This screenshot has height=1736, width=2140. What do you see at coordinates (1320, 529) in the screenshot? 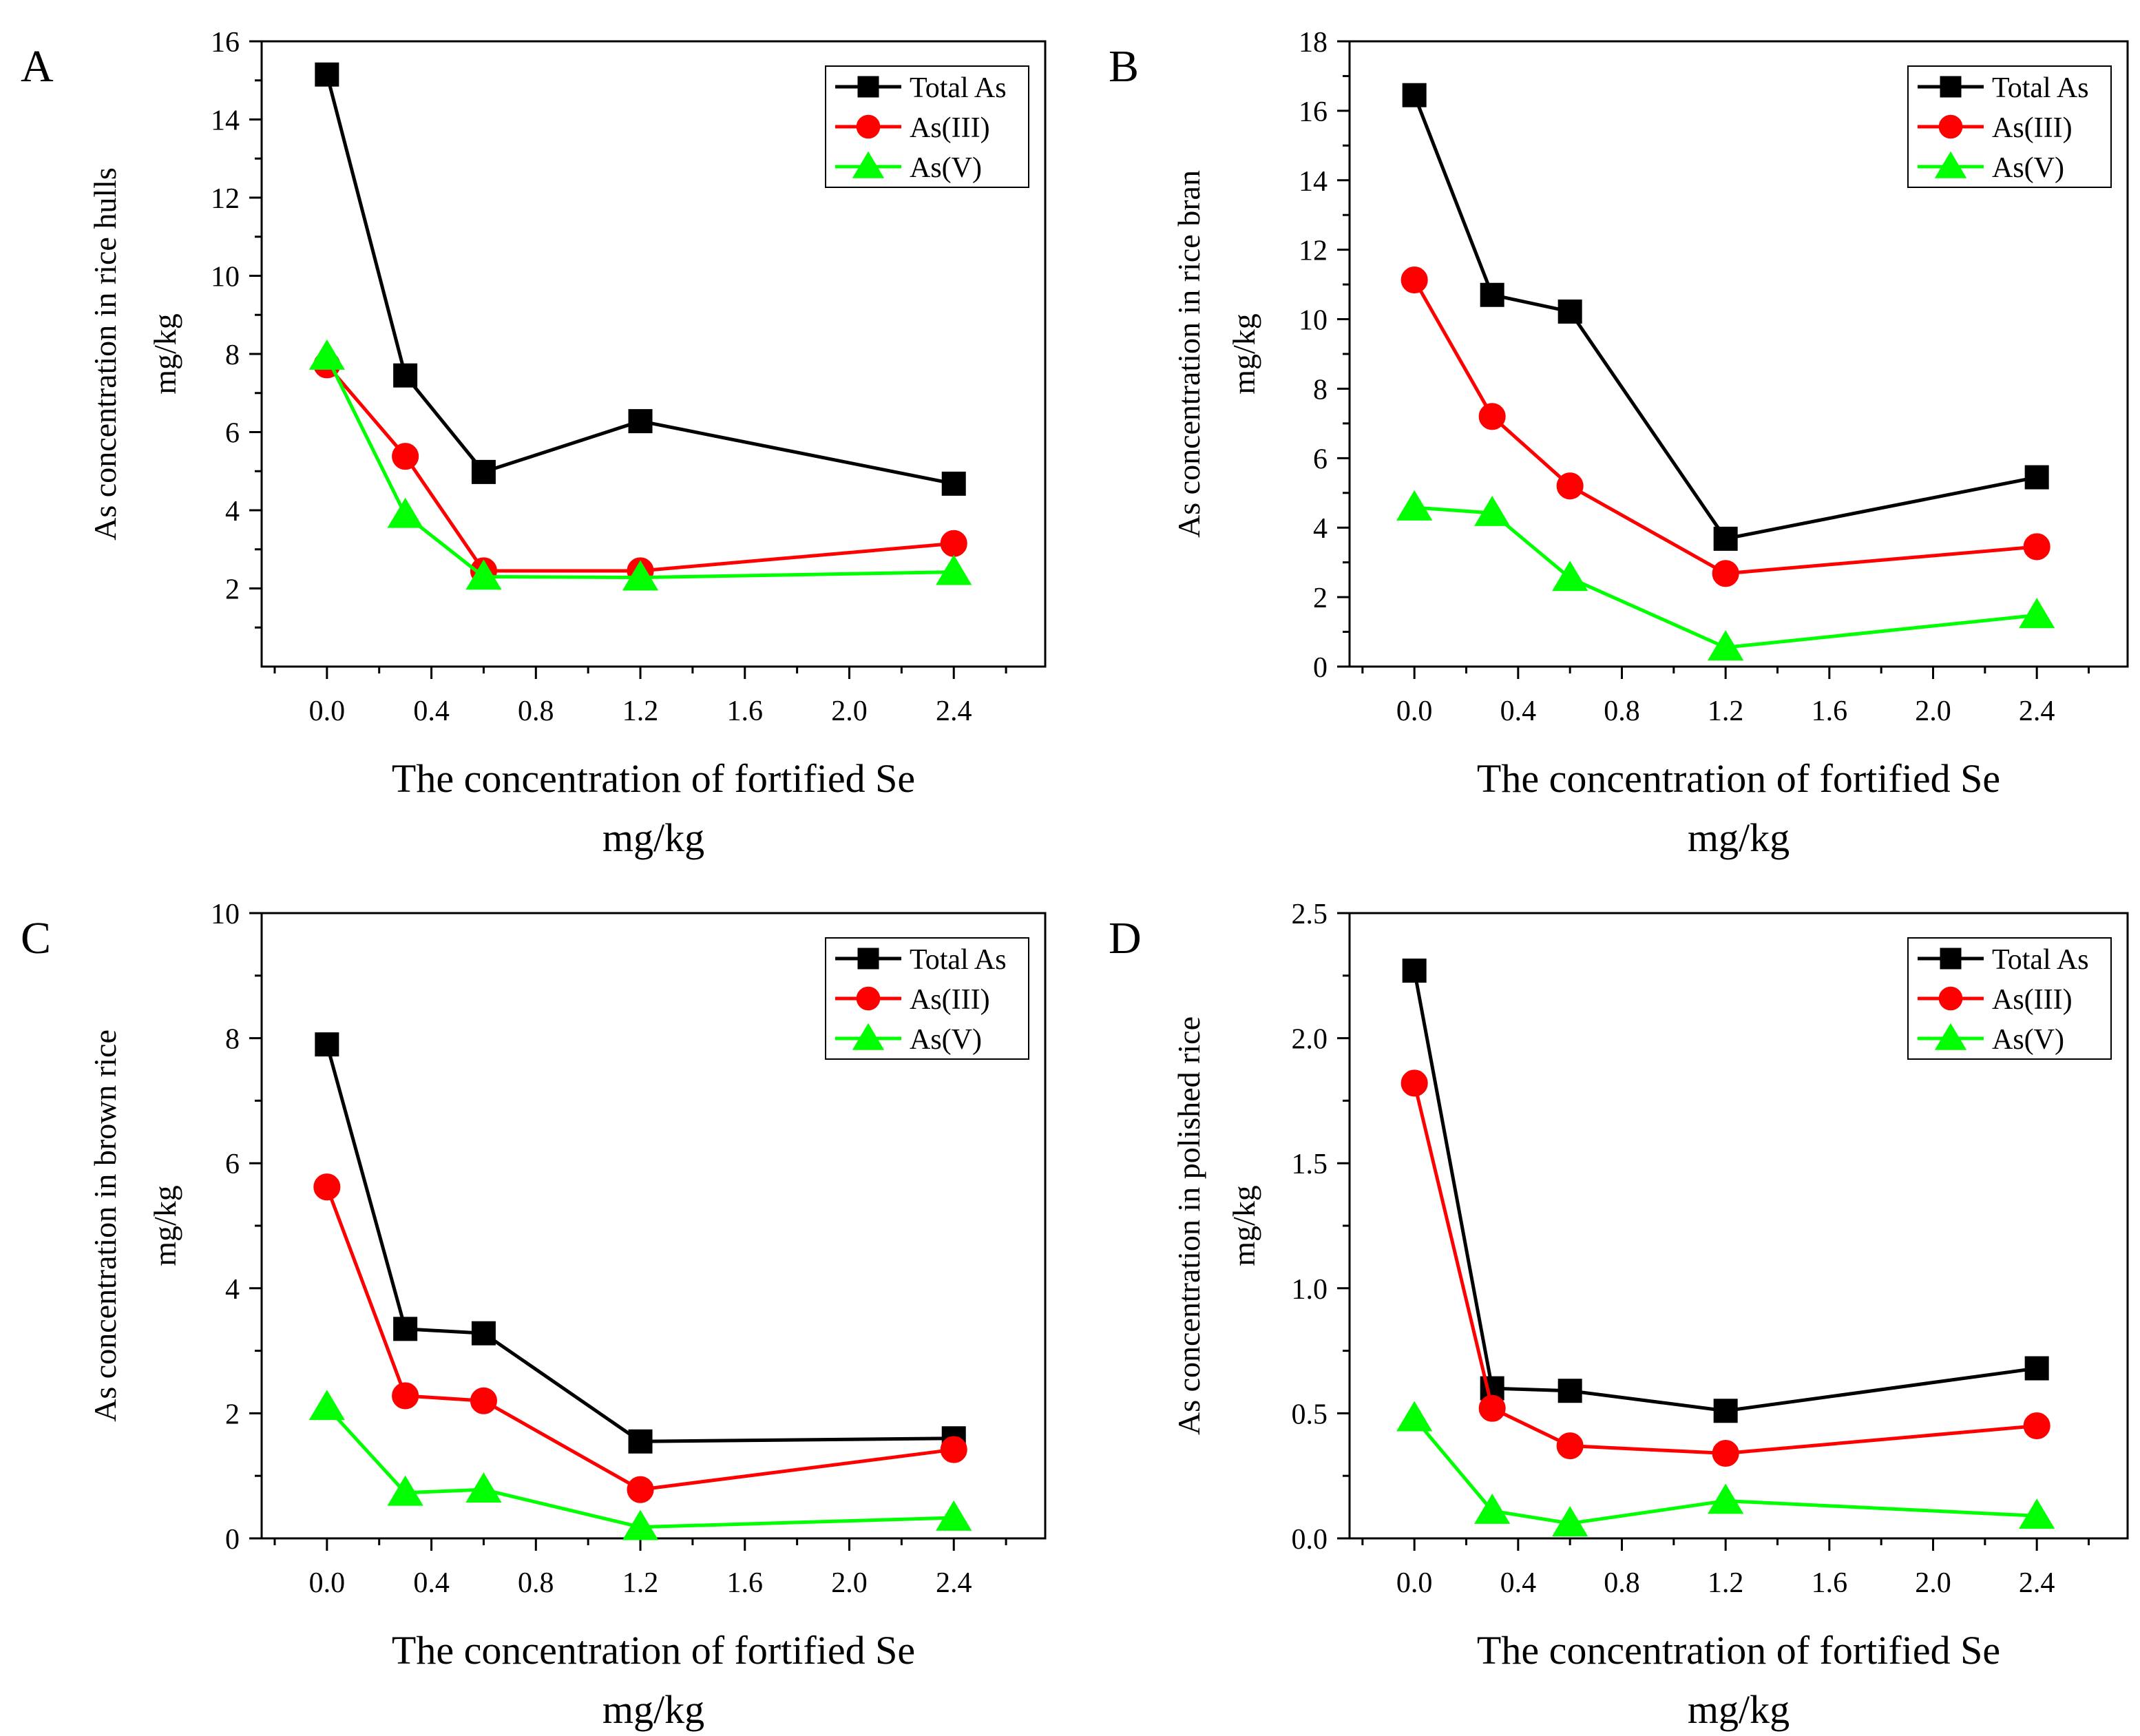
I see `y-tick-label: 4` at bounding box center [1320, 529].